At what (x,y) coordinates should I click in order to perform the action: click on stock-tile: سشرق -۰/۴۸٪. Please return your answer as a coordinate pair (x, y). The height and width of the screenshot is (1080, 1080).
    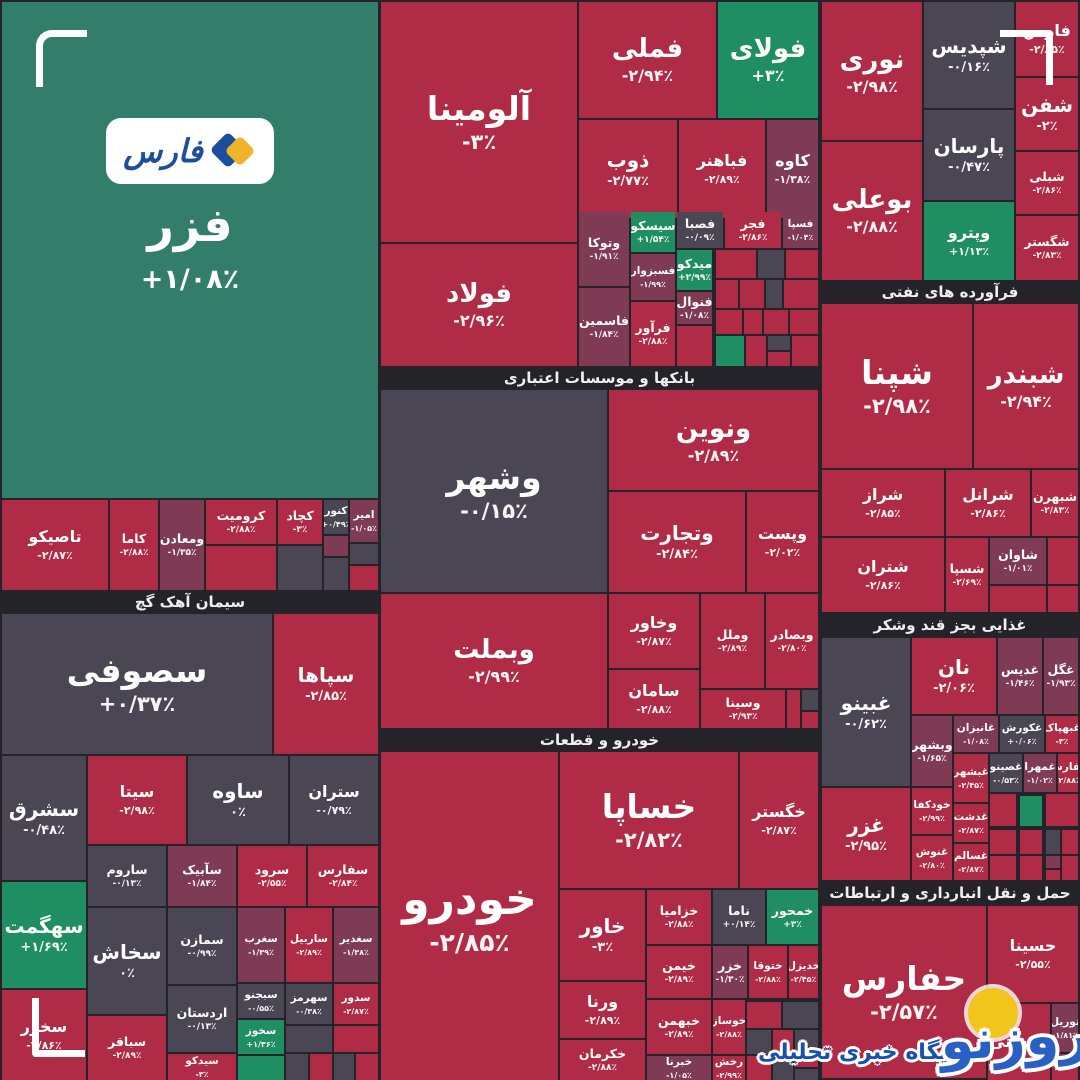
    Looking at the image, I should click on (44, 818).